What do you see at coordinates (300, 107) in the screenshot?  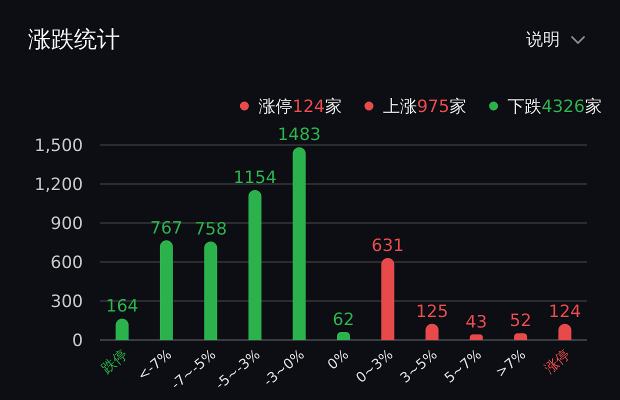 I see `text: 涨停124家` at bounding box center [300, 107].